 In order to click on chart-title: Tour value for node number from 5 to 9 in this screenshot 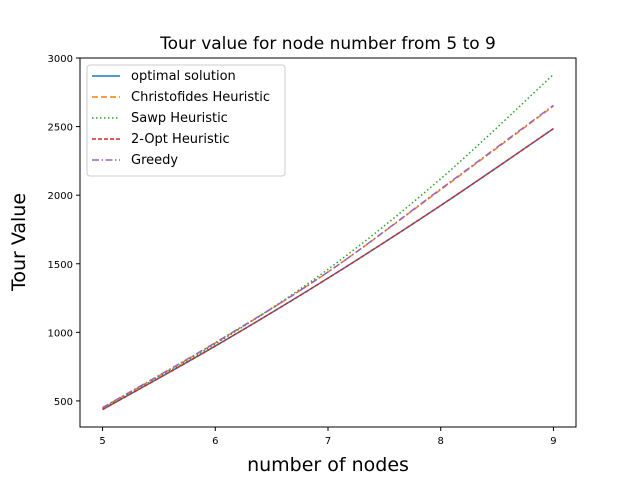, I will do `click(327, 44)`.